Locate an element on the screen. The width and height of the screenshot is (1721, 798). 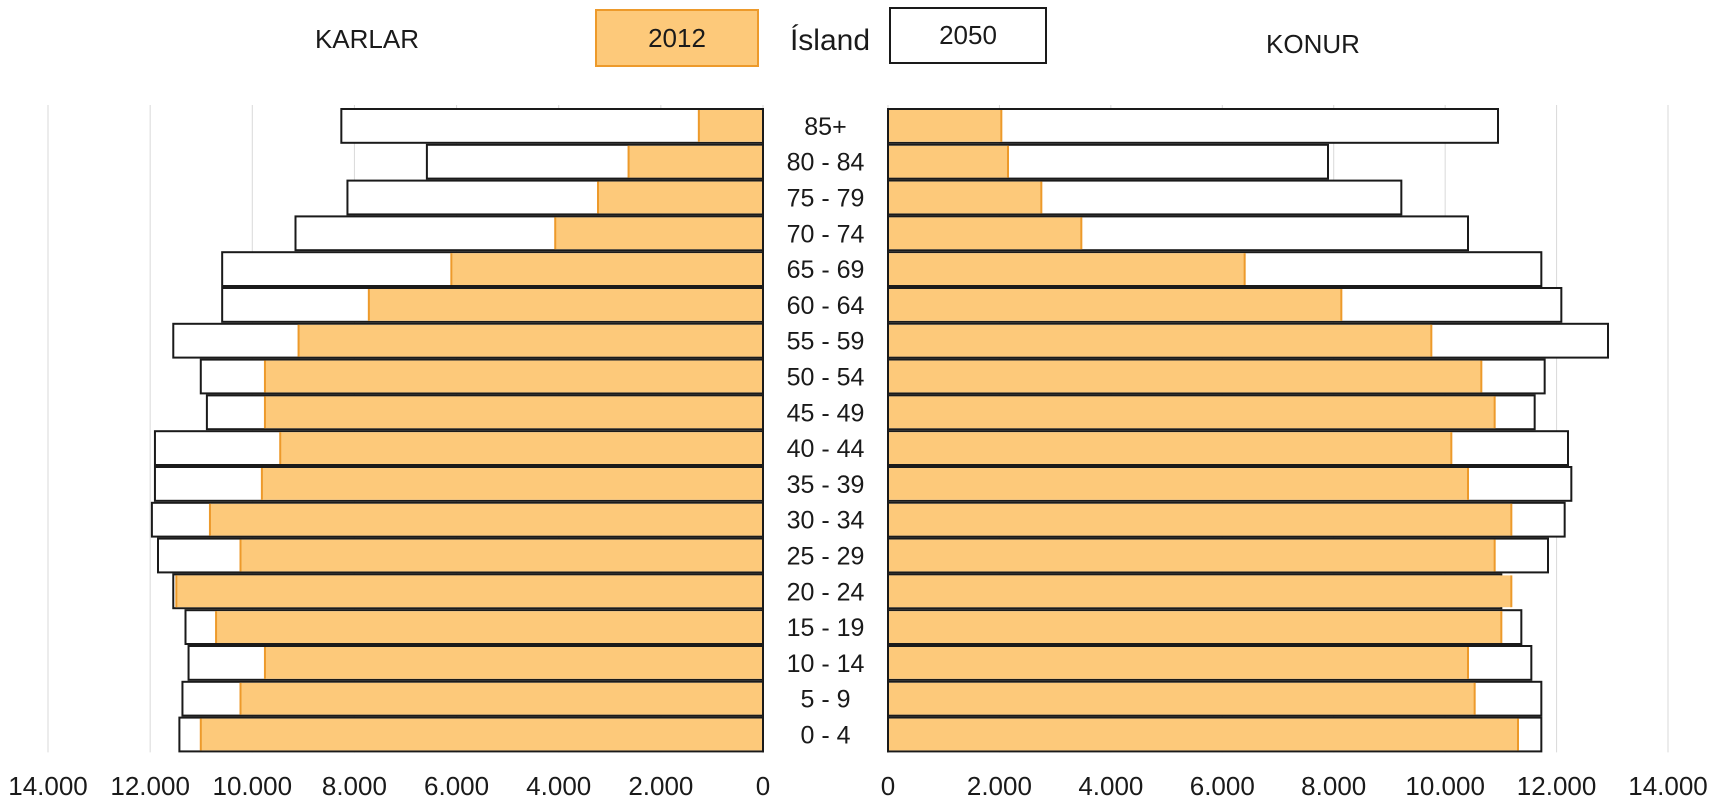
age-group-label: 45 - 49 is located at coordinates (826, 413).